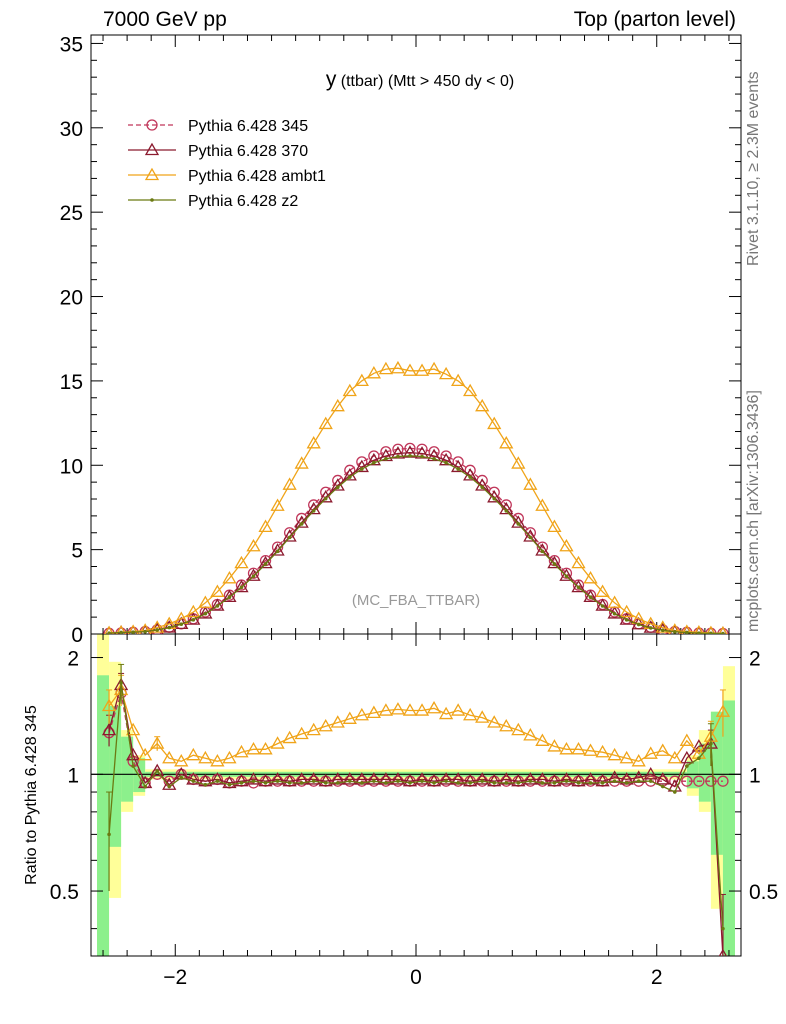 The width and height of the screenshot is (786, 1024). Describe the element at coordinates (71, 129) in the screenshot. I see `main-y-tick-label-6: 30` at that location.